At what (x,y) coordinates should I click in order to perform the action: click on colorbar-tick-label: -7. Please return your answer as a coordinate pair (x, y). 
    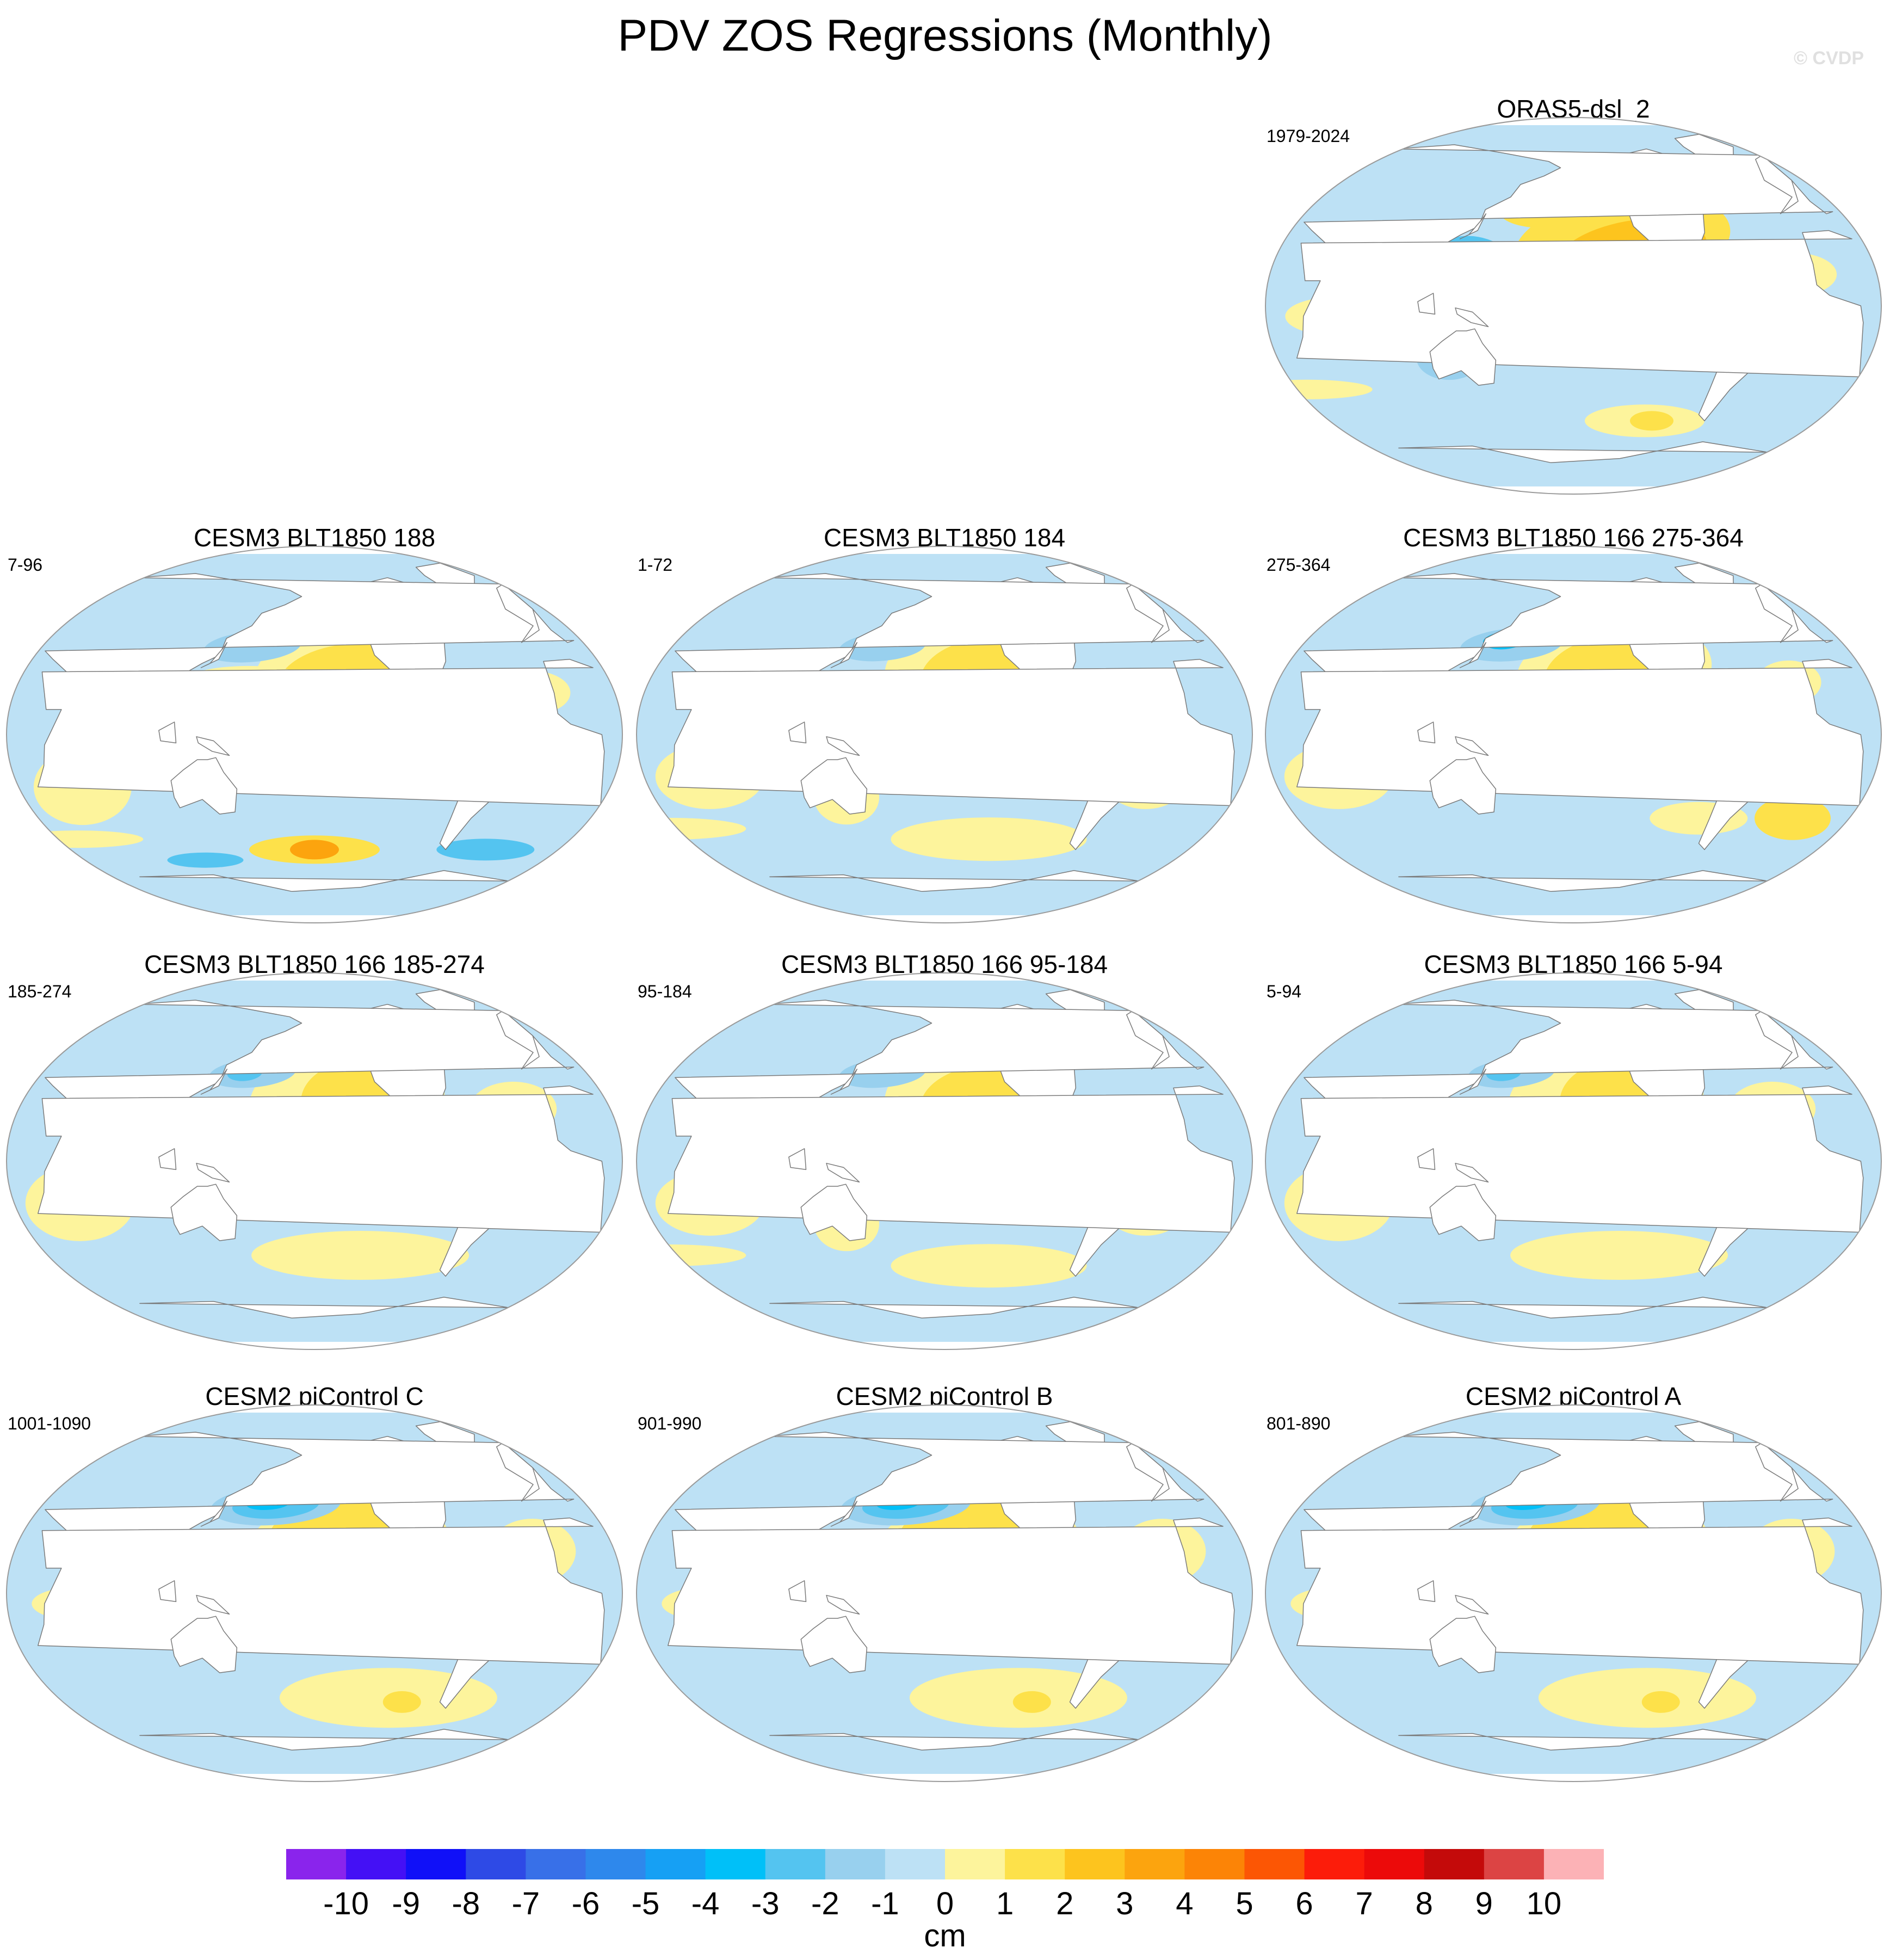
    Looking at the image, I should click on (526, 1901).